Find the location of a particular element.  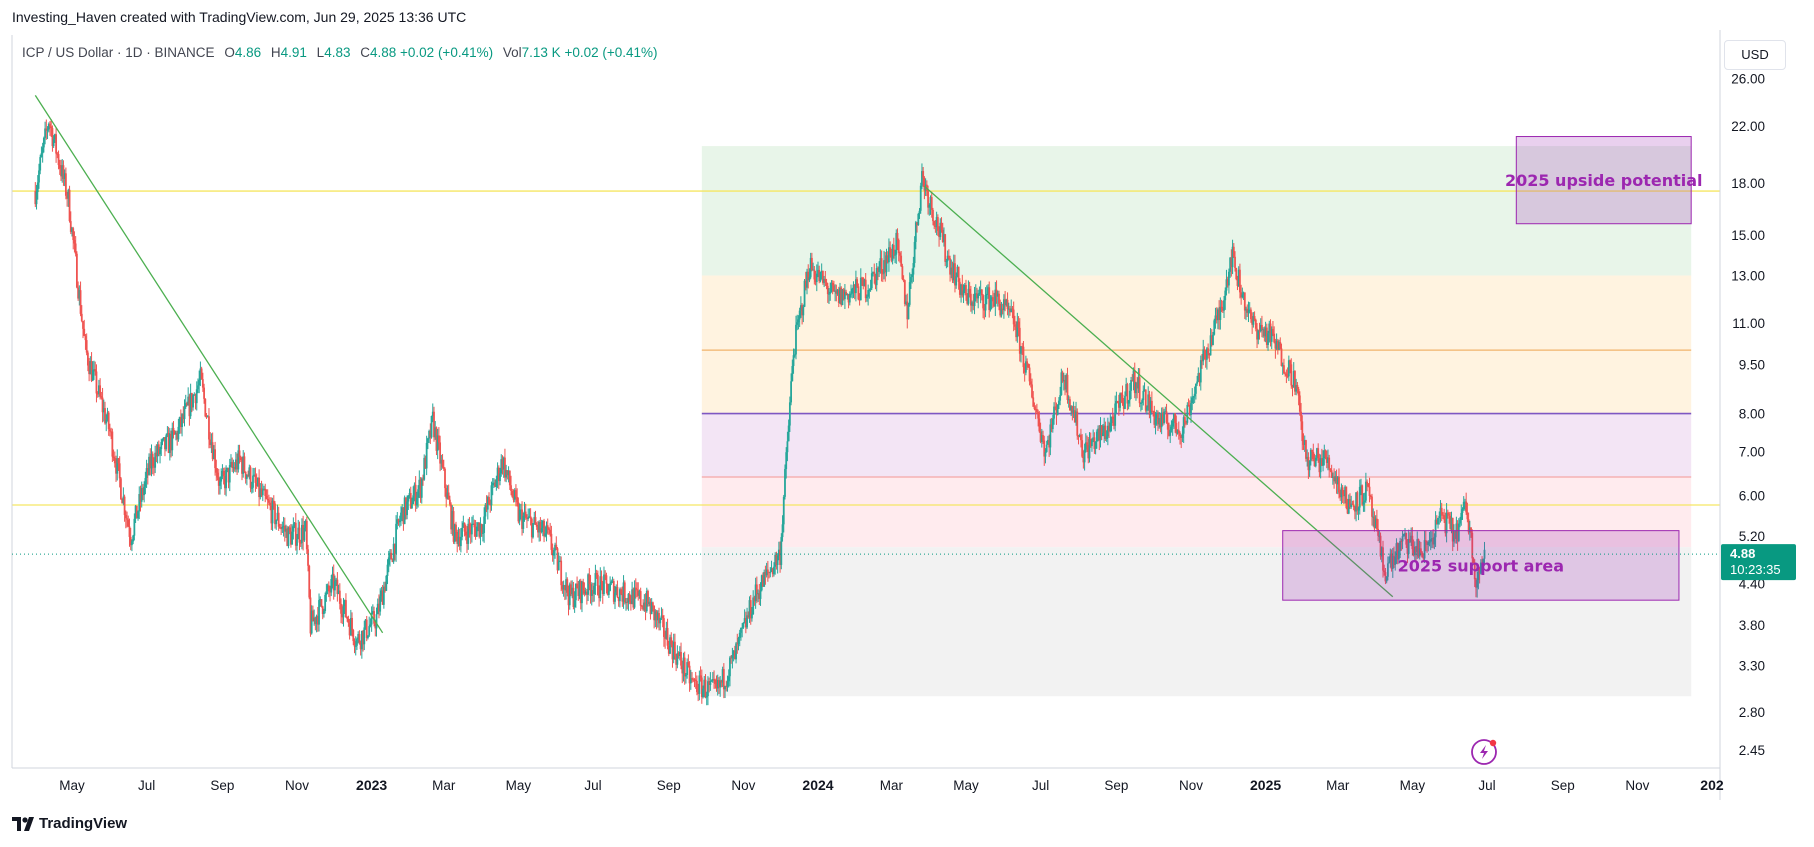

tradingview-brand: TradingView is located at coordinates (69, 823).